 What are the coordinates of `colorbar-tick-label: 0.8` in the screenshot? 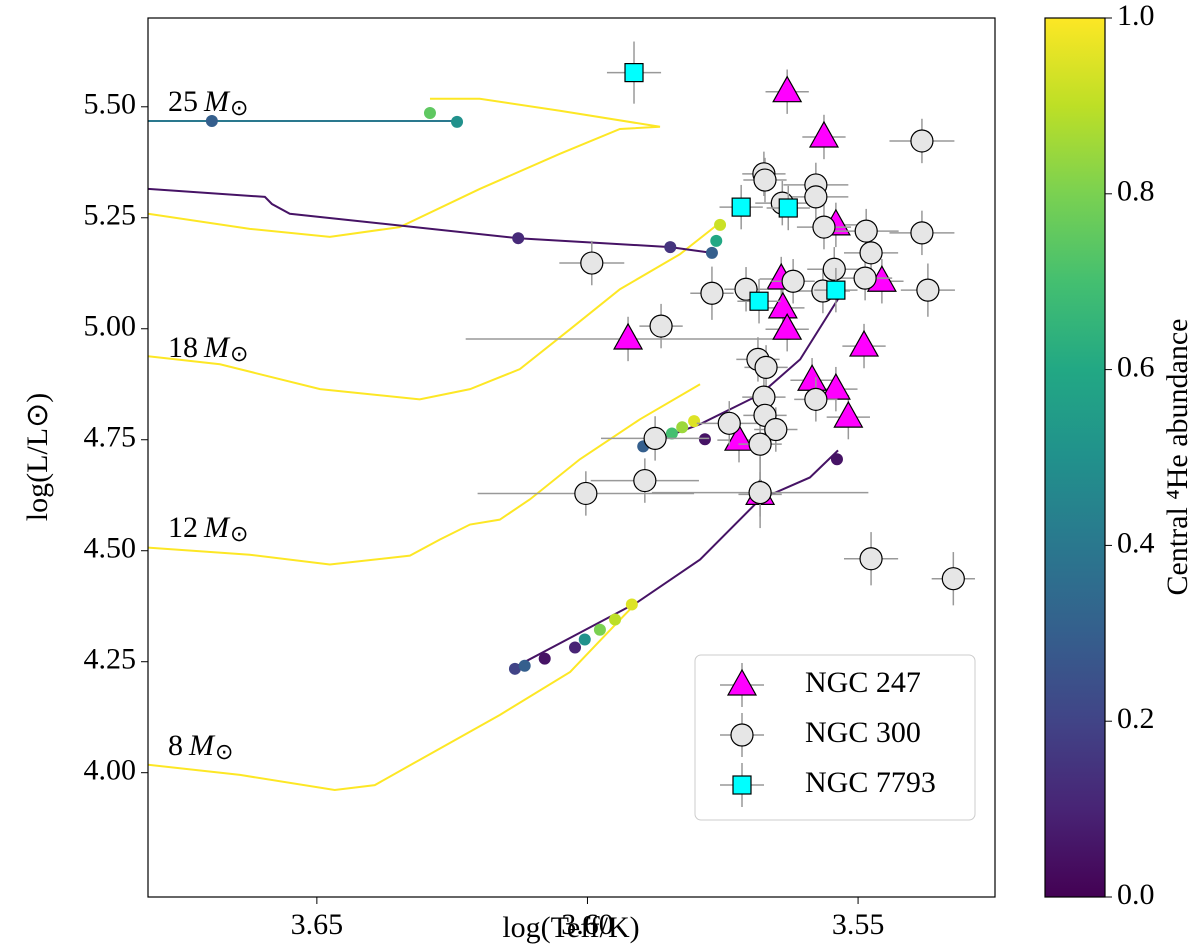 It's located at (1136, 191).